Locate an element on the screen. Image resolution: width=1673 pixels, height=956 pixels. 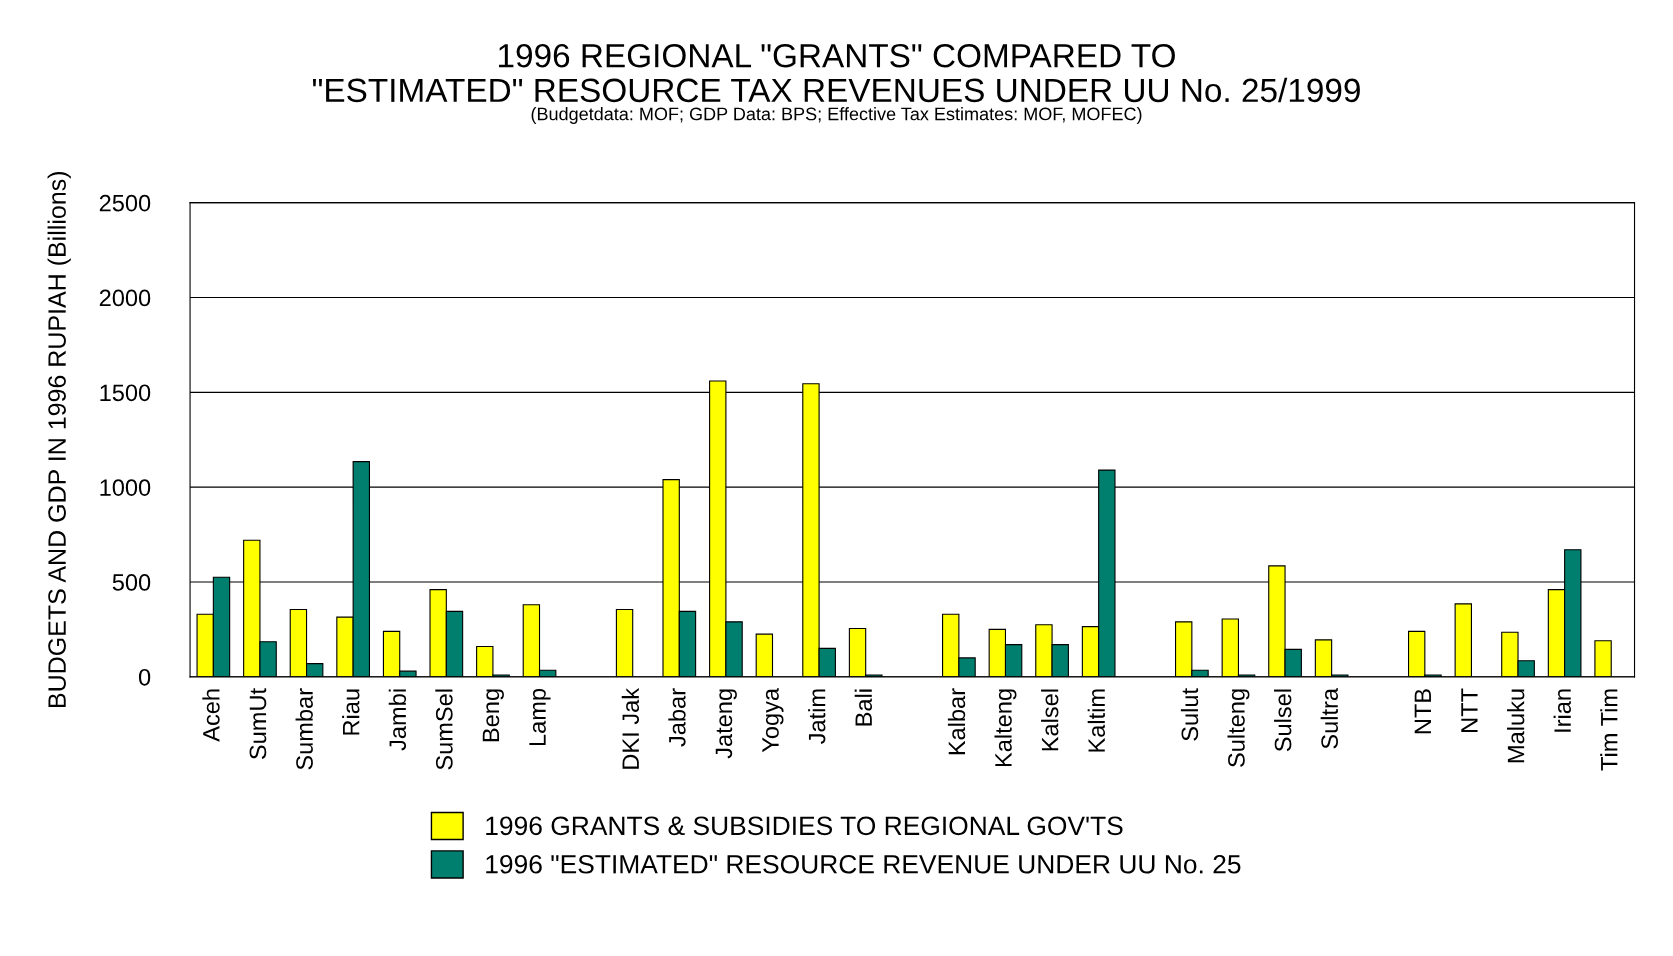
x-tick-label: Tim Tim is located at coordinates (1609, 730).